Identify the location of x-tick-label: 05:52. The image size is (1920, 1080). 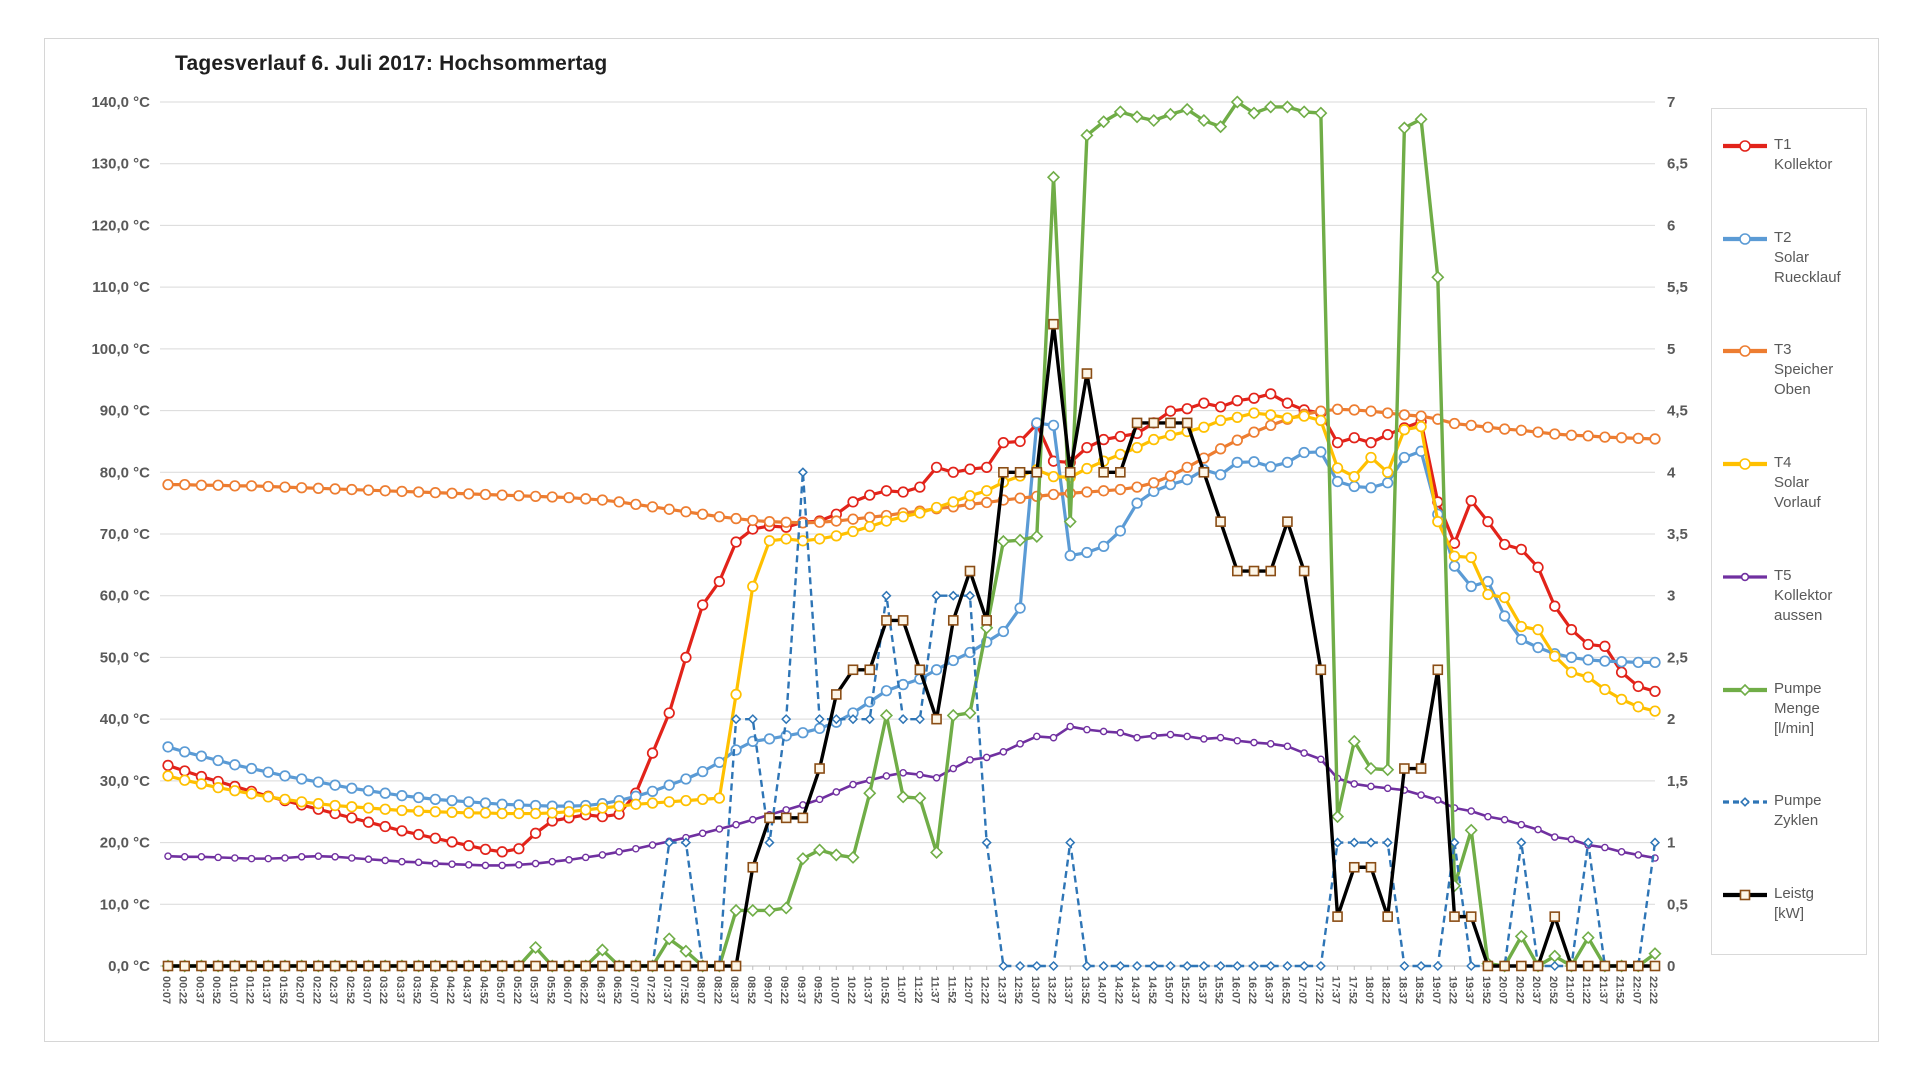
(550, 990).